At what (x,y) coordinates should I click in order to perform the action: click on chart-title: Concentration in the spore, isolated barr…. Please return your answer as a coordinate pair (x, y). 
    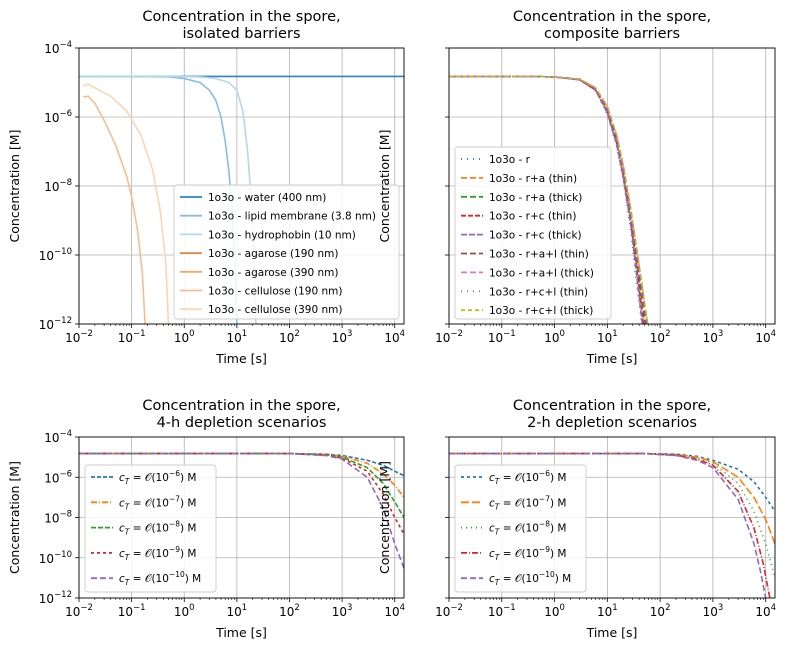
    Looking at the image, I should click on (241, 25).